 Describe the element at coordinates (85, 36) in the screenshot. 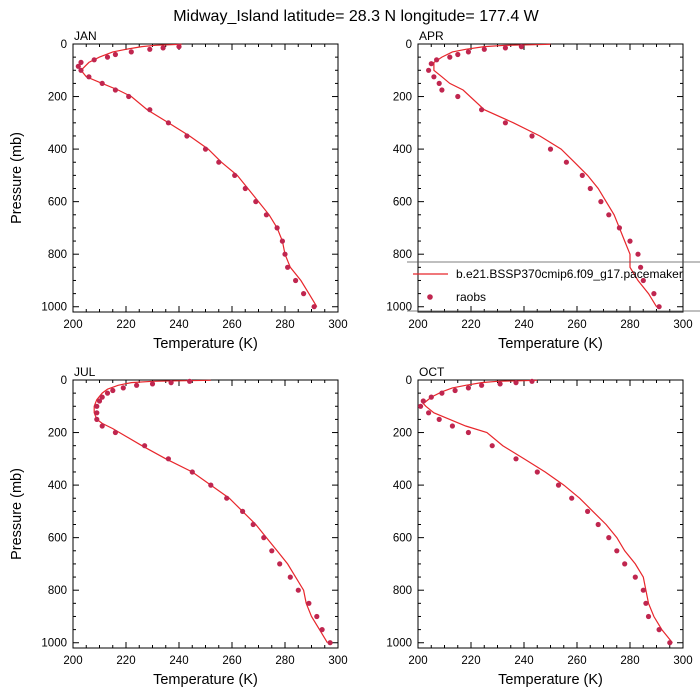

I see `panel-label: JAN` at that location.